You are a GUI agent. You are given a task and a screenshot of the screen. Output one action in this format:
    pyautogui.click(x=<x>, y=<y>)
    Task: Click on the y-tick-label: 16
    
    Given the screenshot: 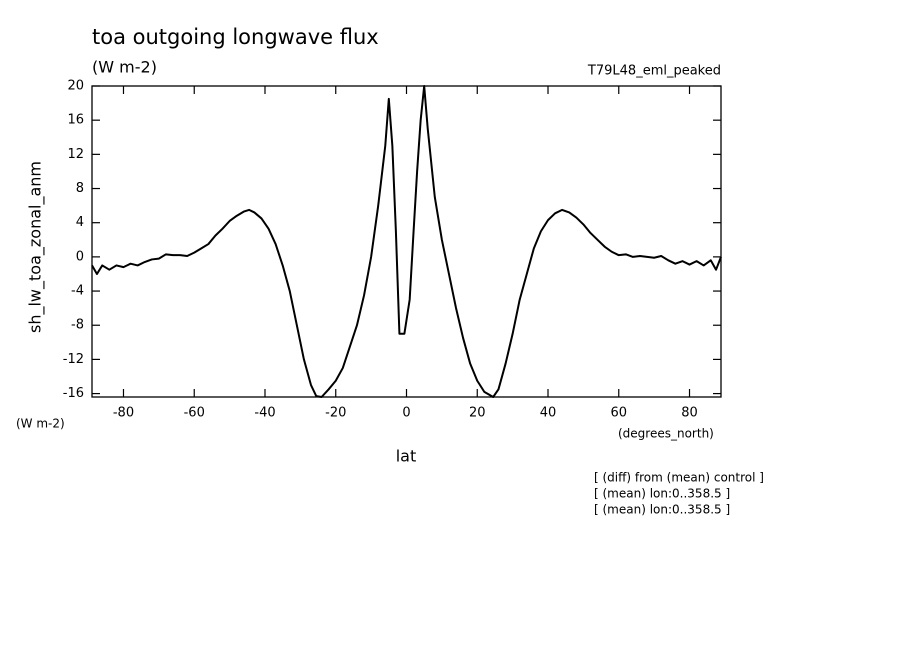 What is the action you would take?
    pyautogui.click(x=75, y=120)
    